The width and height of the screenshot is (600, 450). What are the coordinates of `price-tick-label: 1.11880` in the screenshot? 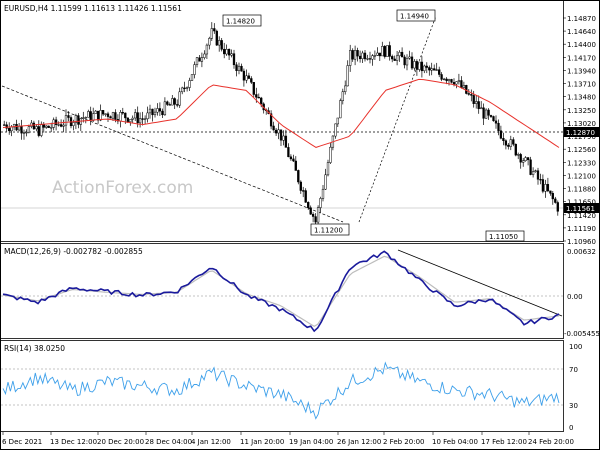 It's located at (581, 190).